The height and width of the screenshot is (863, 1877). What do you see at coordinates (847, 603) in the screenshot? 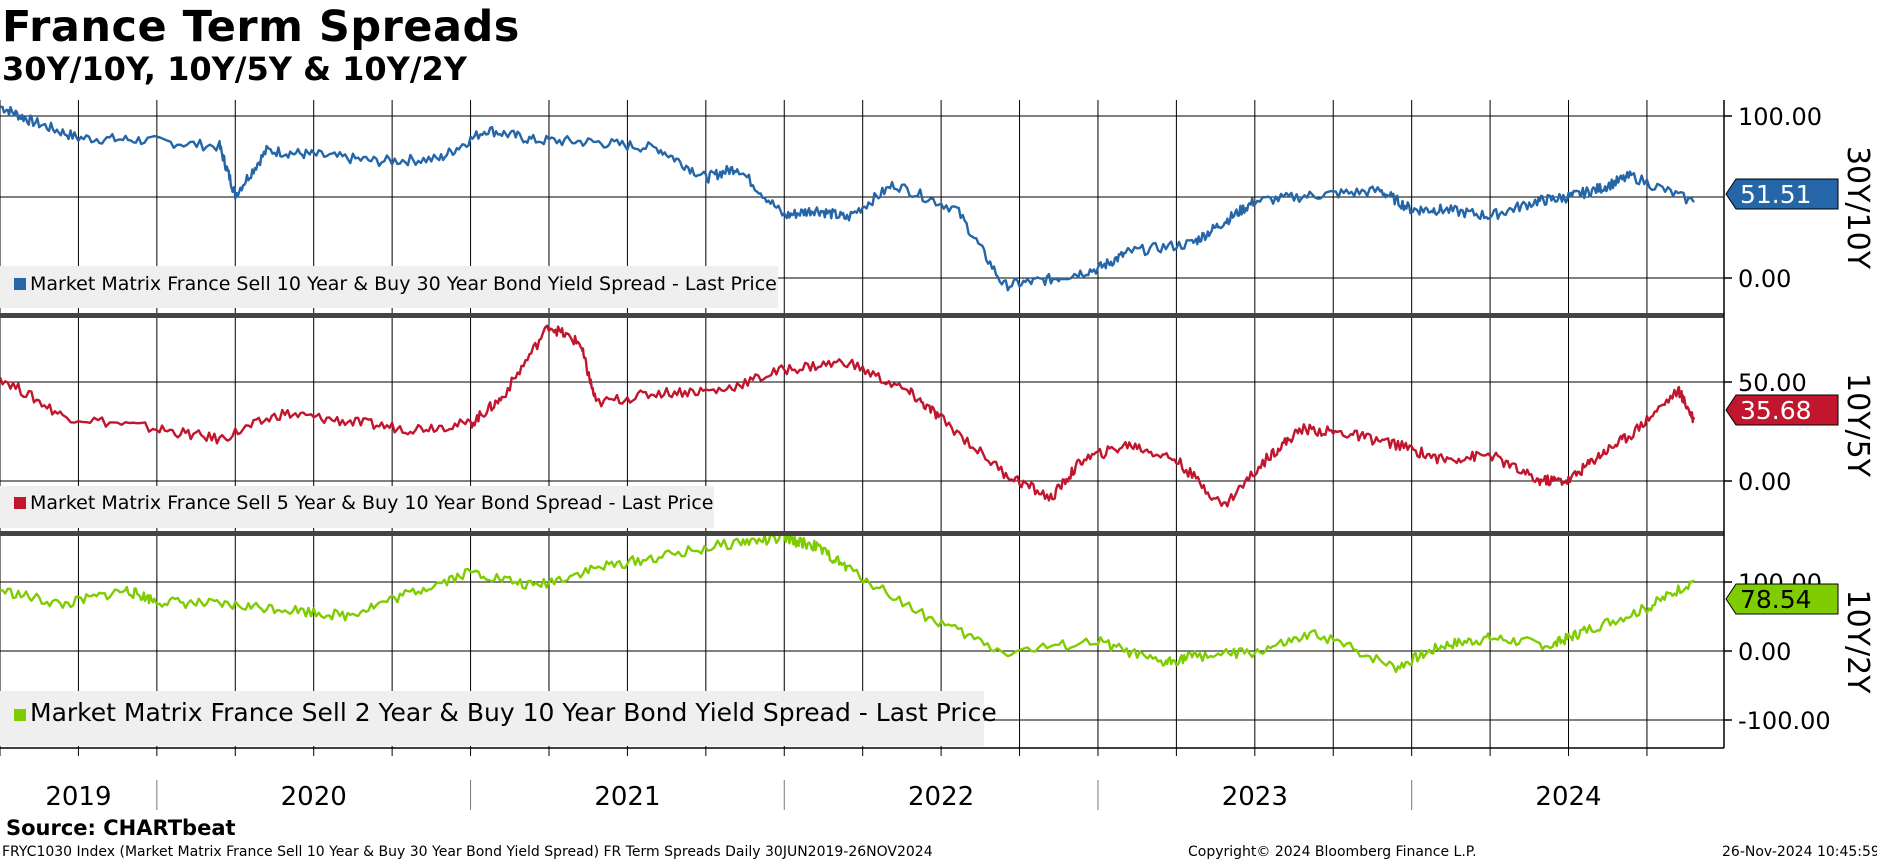
I see `series-line` at bounding box center [847, 603].